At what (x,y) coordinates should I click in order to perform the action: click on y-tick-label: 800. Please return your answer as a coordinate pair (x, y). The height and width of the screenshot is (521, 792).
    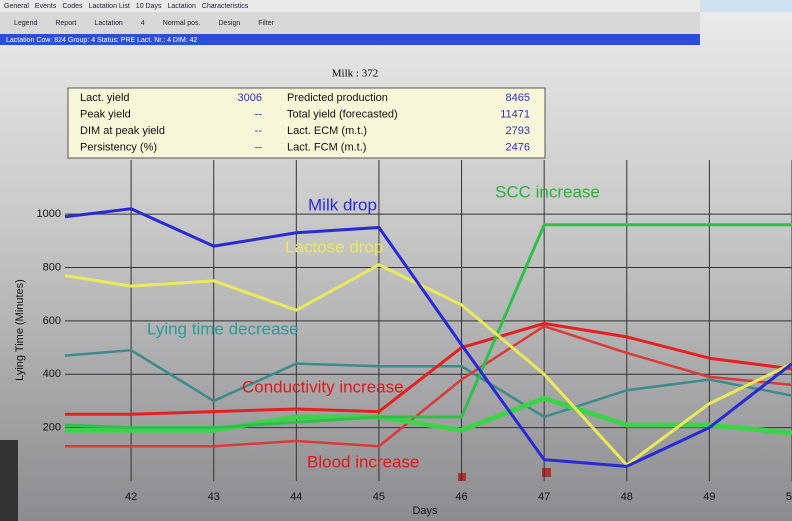
    Looking at the image, I should click on (52, 267).